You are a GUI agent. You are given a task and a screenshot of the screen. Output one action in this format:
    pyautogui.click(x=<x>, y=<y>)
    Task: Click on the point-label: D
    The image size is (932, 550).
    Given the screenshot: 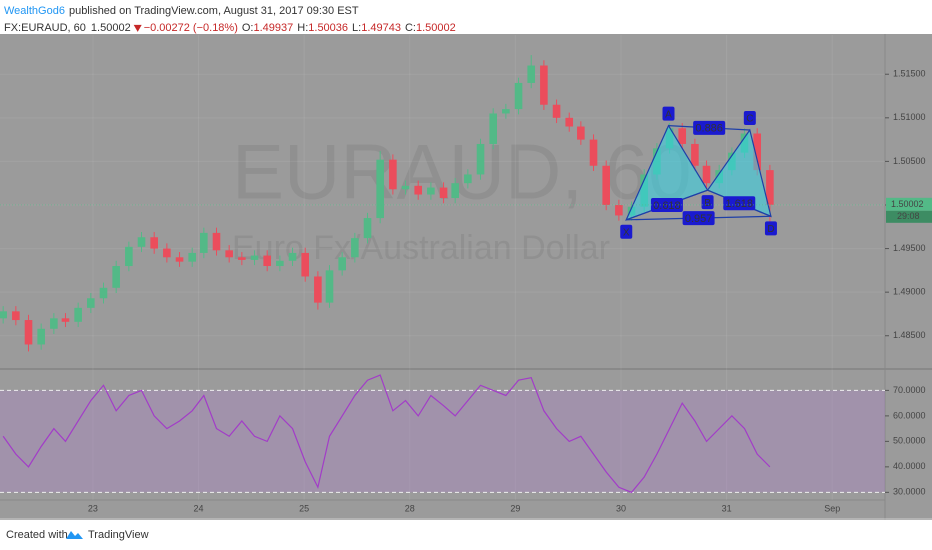 What is the action you would take?
    pyautogui.click(x=770, y=229)
    